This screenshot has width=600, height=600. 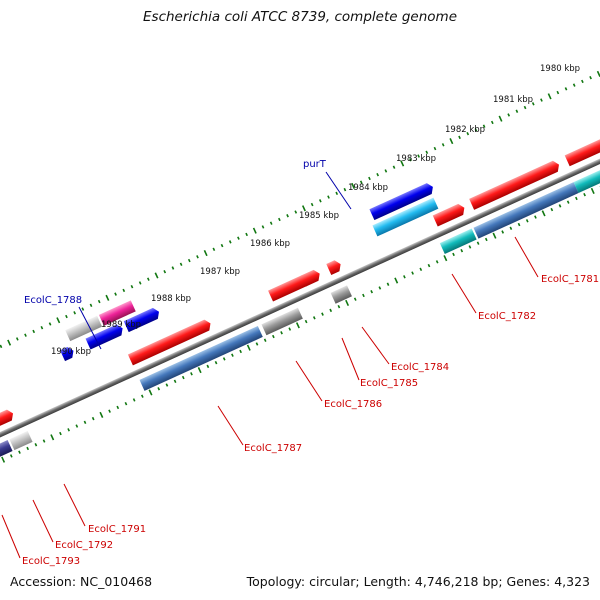 I want to click on gene-label-EcolC_1785: EcolC_1785, so click(x=389, y=383).